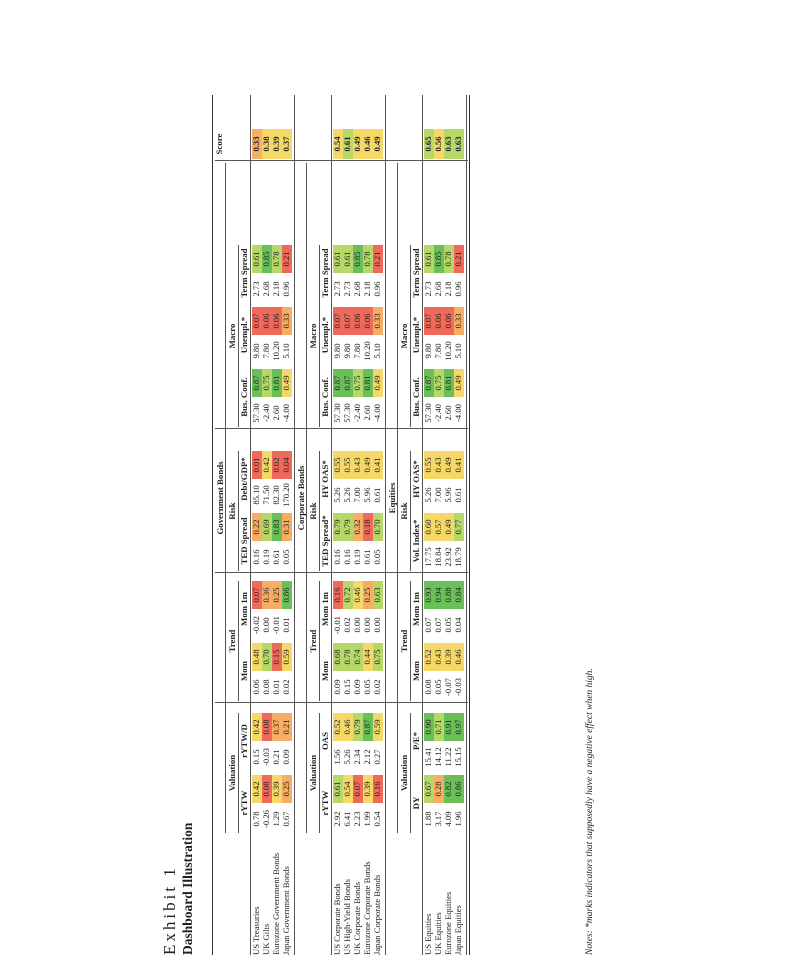 This screenshot has width=789, height=978. Describe the element at coordinates (377, 527) in the screenshot. I see `scored-cell: 0.70` at that location.